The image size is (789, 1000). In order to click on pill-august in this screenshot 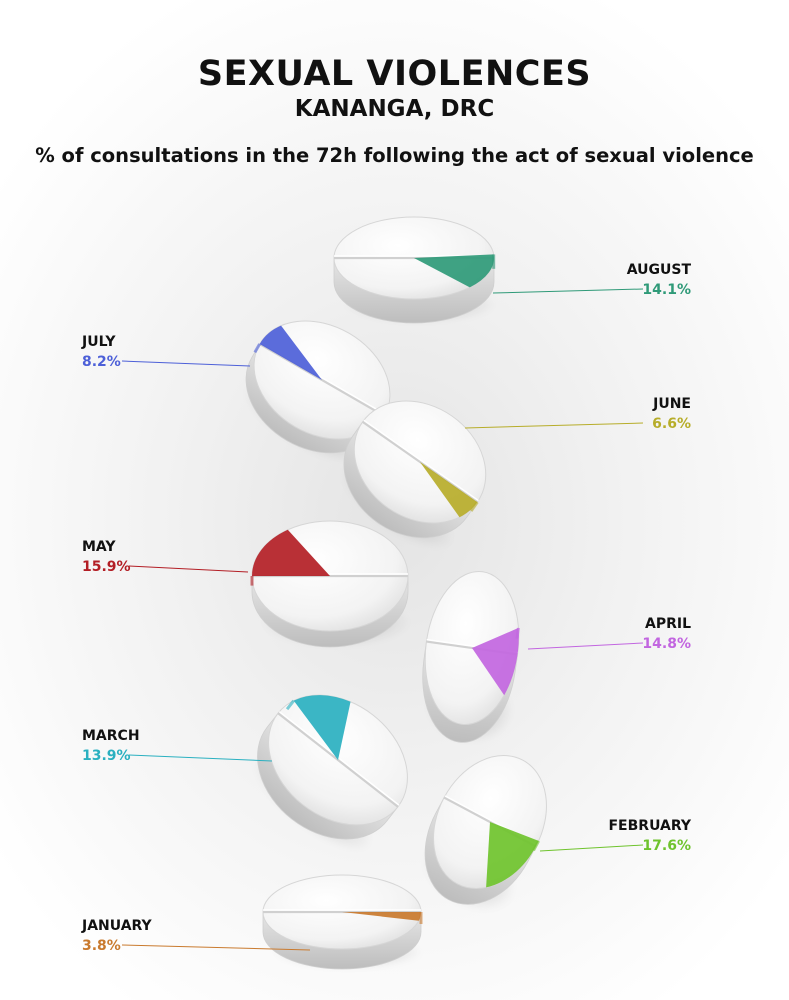, I will do `click(414, 270)`.